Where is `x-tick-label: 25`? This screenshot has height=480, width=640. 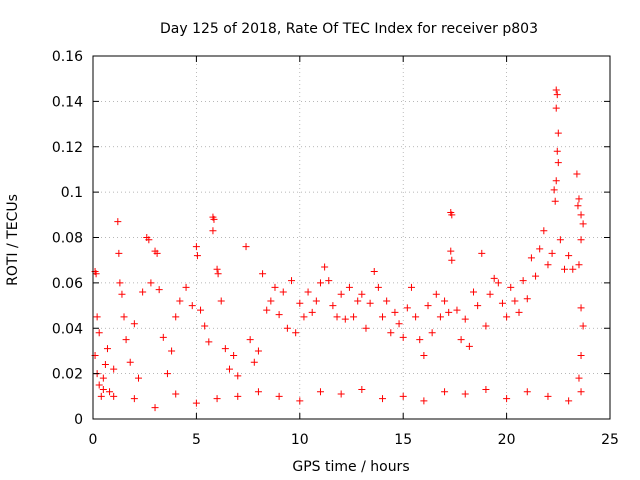 x-tick-label: 25 is located at coordinates (610, 440).